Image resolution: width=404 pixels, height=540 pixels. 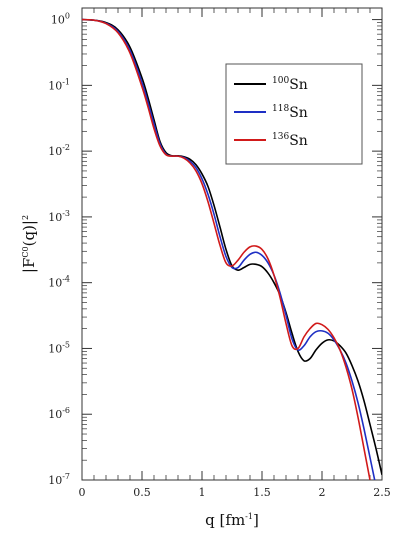 I want to click on legend-label: 136Sn, so click(x=290, y=140).